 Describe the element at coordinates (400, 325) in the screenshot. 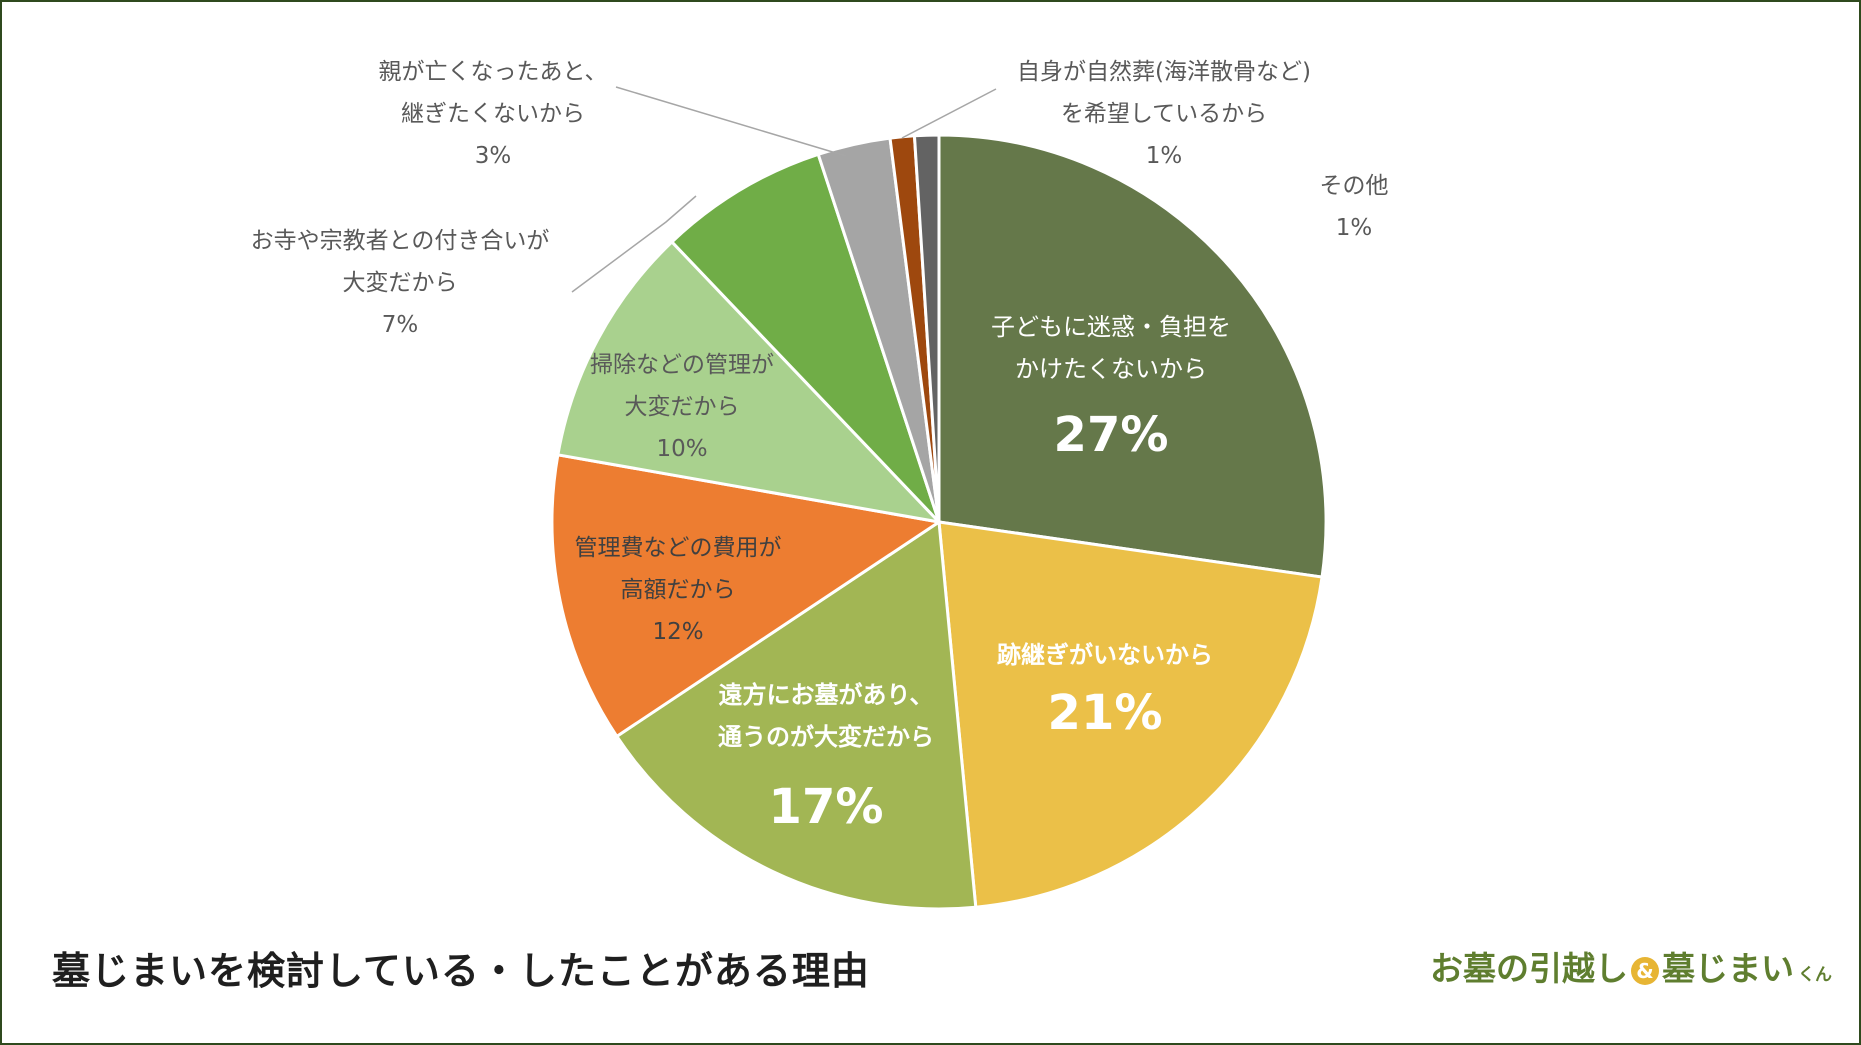

I see `slice-value-label: 7%` at that location.